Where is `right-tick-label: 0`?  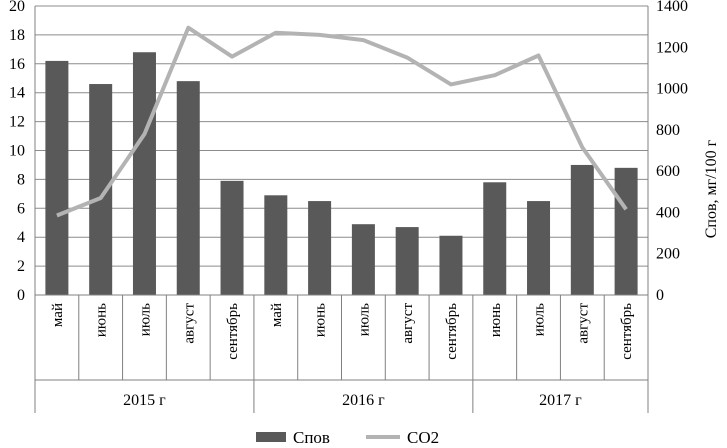
right-tick-label: 0 is located at coordinates (660, 295).